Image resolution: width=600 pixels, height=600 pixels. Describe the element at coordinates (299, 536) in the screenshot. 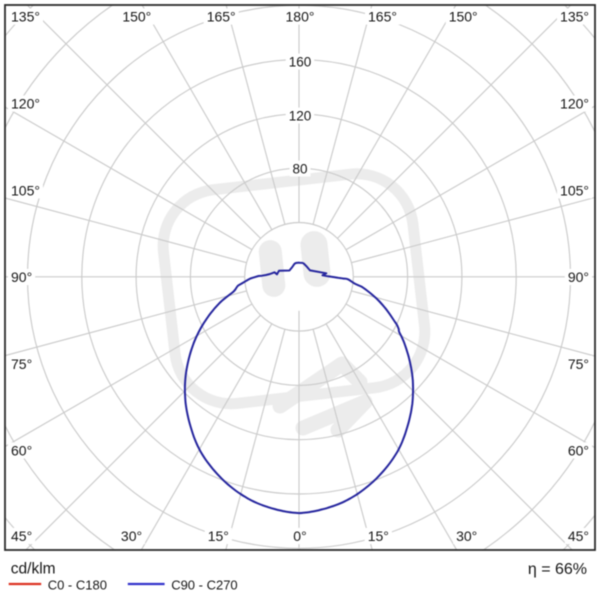

I see `svg-text: 0°` at that location.